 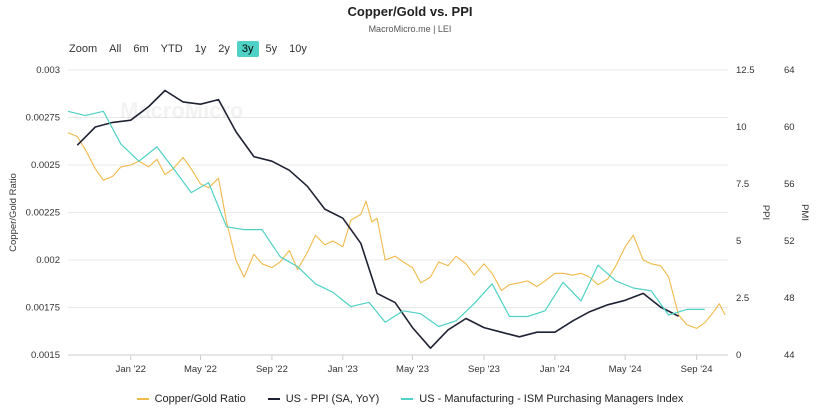 What do you see at coordinates (555, 369) in the screenshot?
I see `x-axis-tick-label: Jan '24` at bounding box center [555, 369].